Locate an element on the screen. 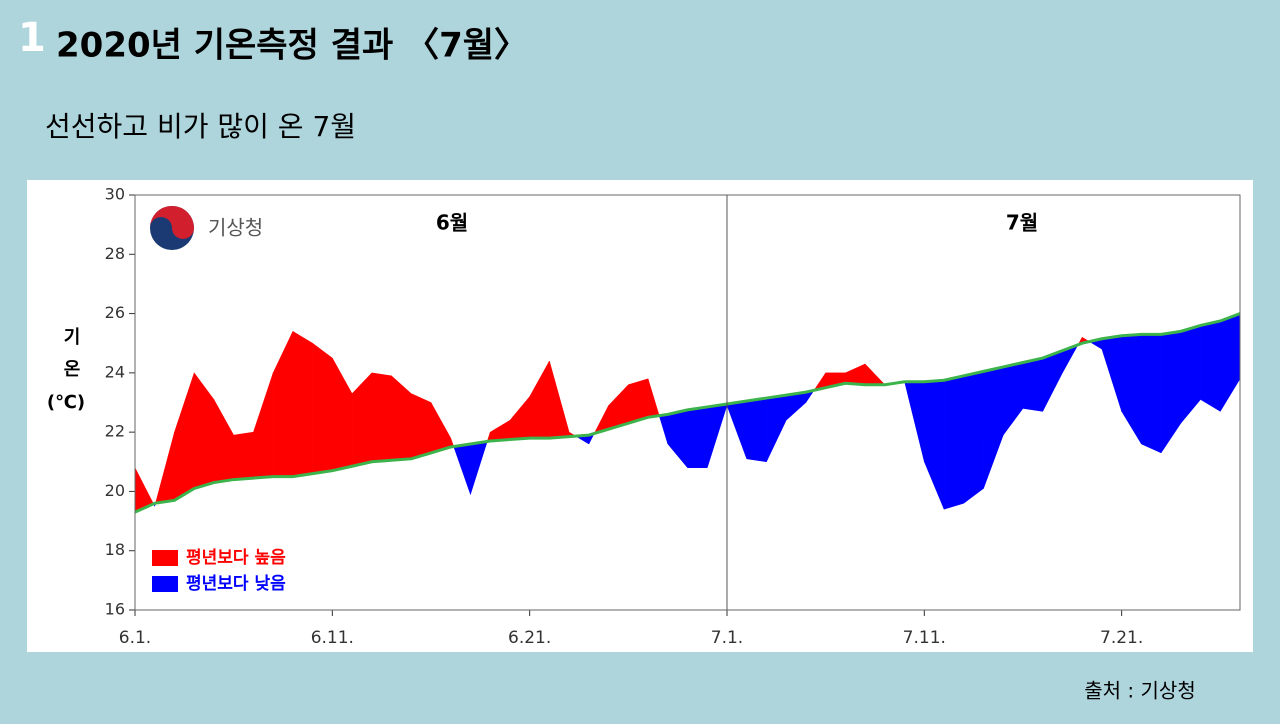 The image size is (1280, 724). slide-title: 2020년 기온측정 결과 〈7월〉 is located at coordinates (292, 46).